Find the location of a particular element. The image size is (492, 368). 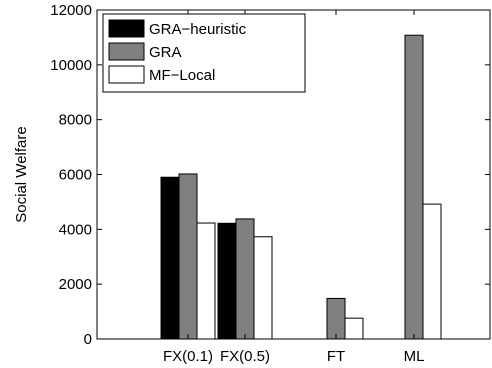

y-tick-label: 10000 is located at coordinates (71, 65).